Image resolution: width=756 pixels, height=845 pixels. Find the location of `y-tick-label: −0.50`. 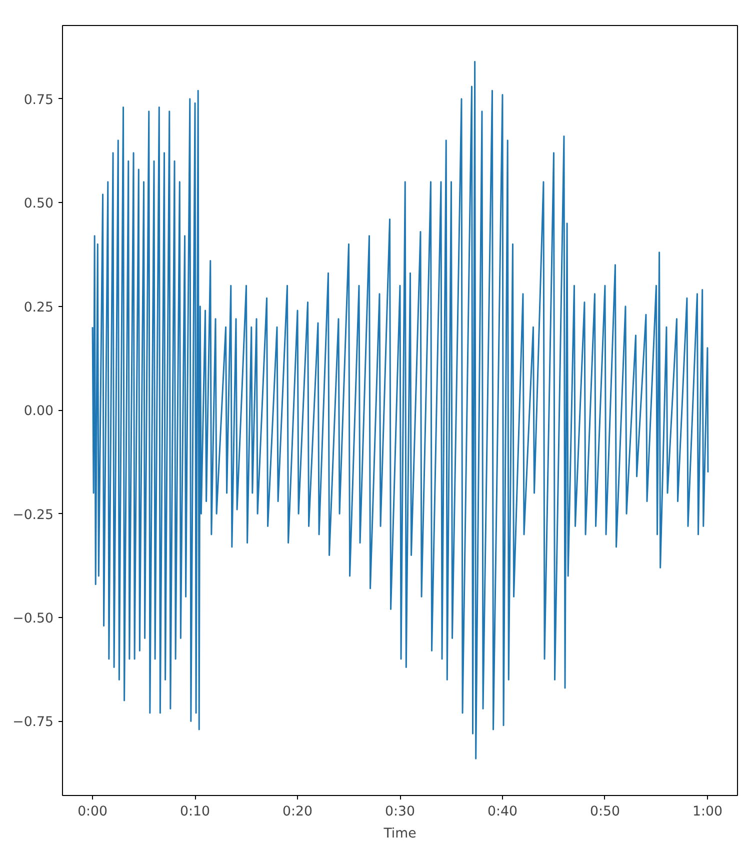

y-tick-label: −0.50 is located at coordinates (33, 619).